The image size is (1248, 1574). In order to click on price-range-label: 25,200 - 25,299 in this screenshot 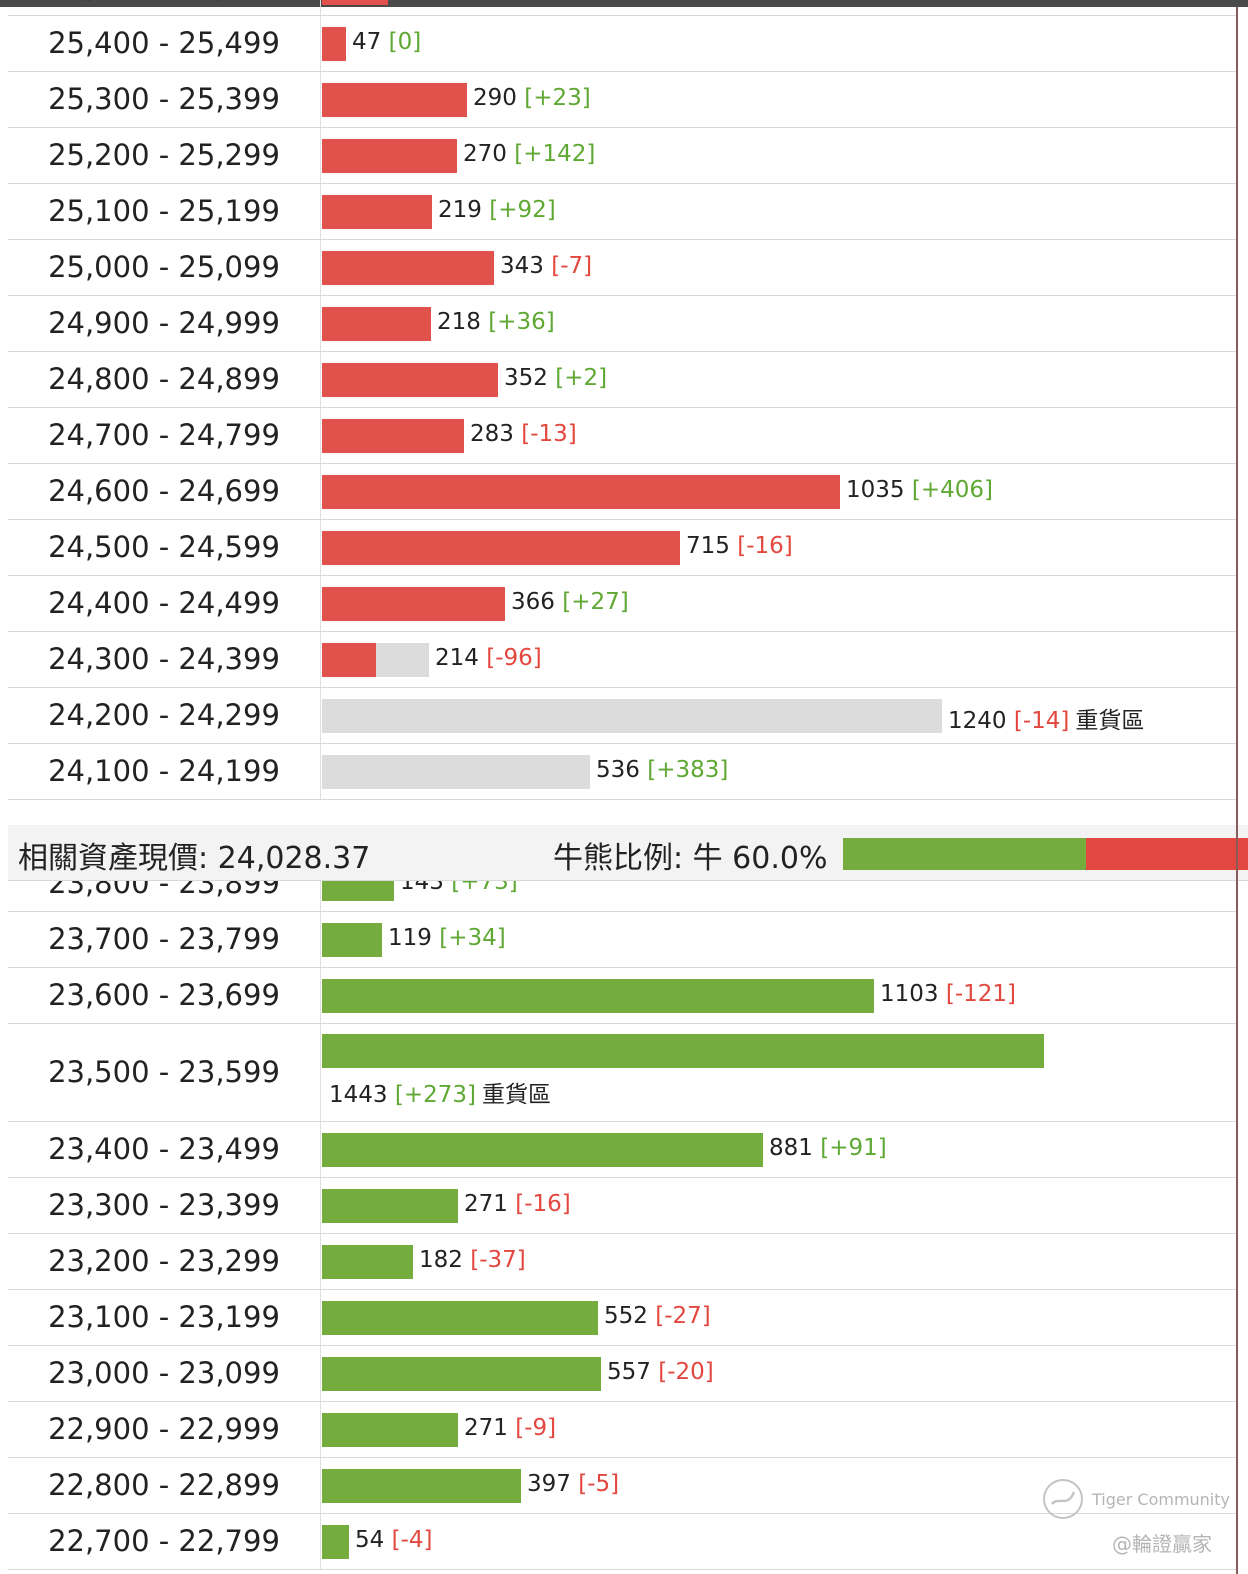, I will do `click(164, 155)`.